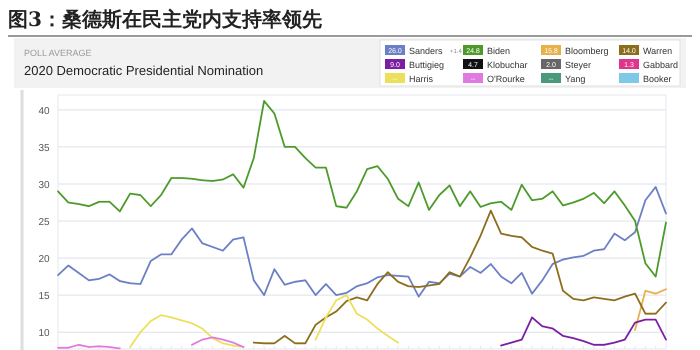  What do you see at coordinates (657, 51) in the screenshot?
I see `legend-label: Warren` at bounding box center [657, 51].